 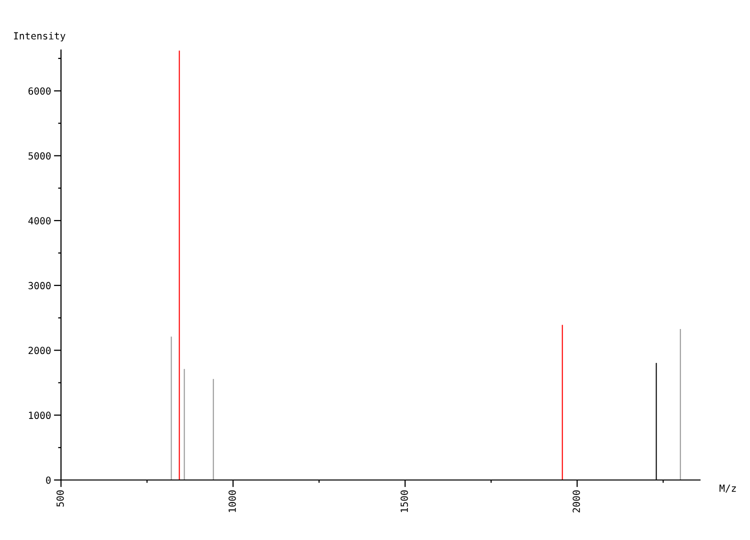 What do you see at coordinates (39, 220) in the screenshot?
I see `y-tick-label: 4000` at bounding box center [39, 220].